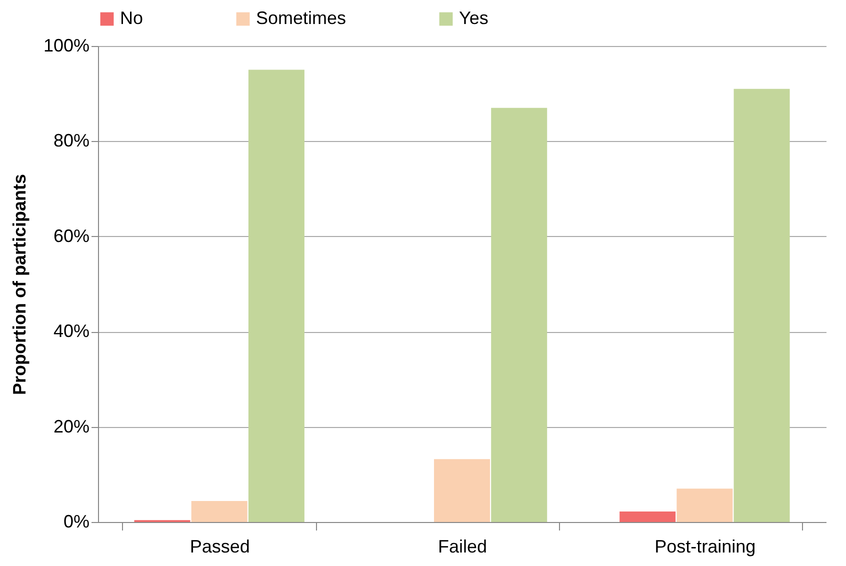 This screenshot has width=846, height=566. I want to click on legend-label: No, so click(132, 18).